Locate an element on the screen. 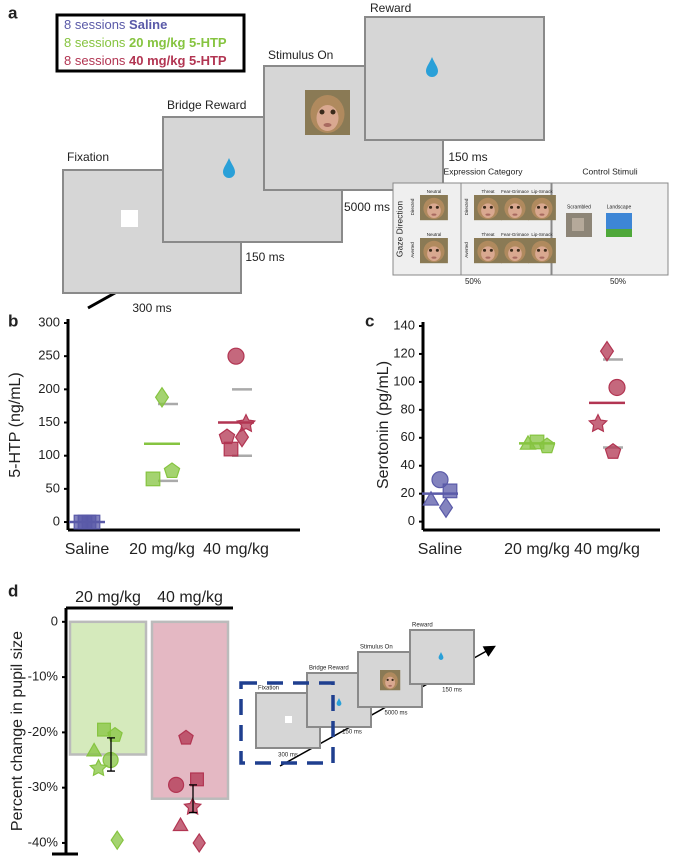 This screenshot has height=859, width=685. y-tick-label: -10% is located at coordinates (43, 676).